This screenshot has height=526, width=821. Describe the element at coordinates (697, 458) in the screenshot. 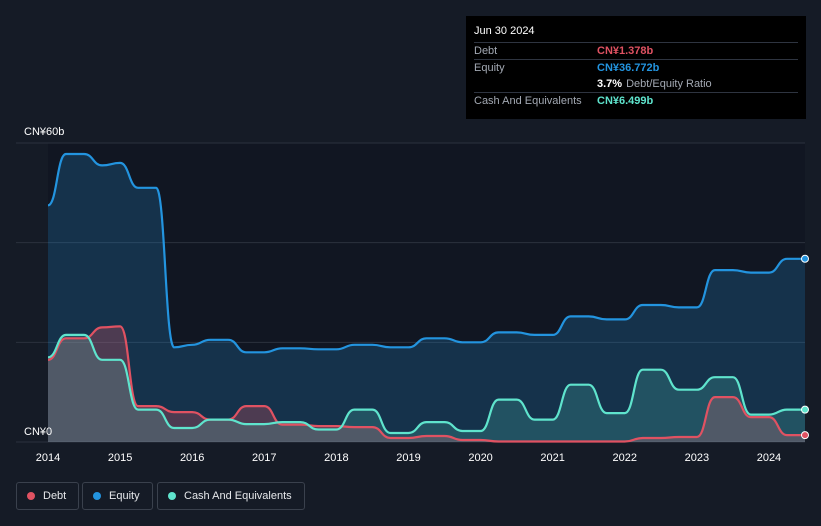

I see `x-tick-label: 2023` at that location.